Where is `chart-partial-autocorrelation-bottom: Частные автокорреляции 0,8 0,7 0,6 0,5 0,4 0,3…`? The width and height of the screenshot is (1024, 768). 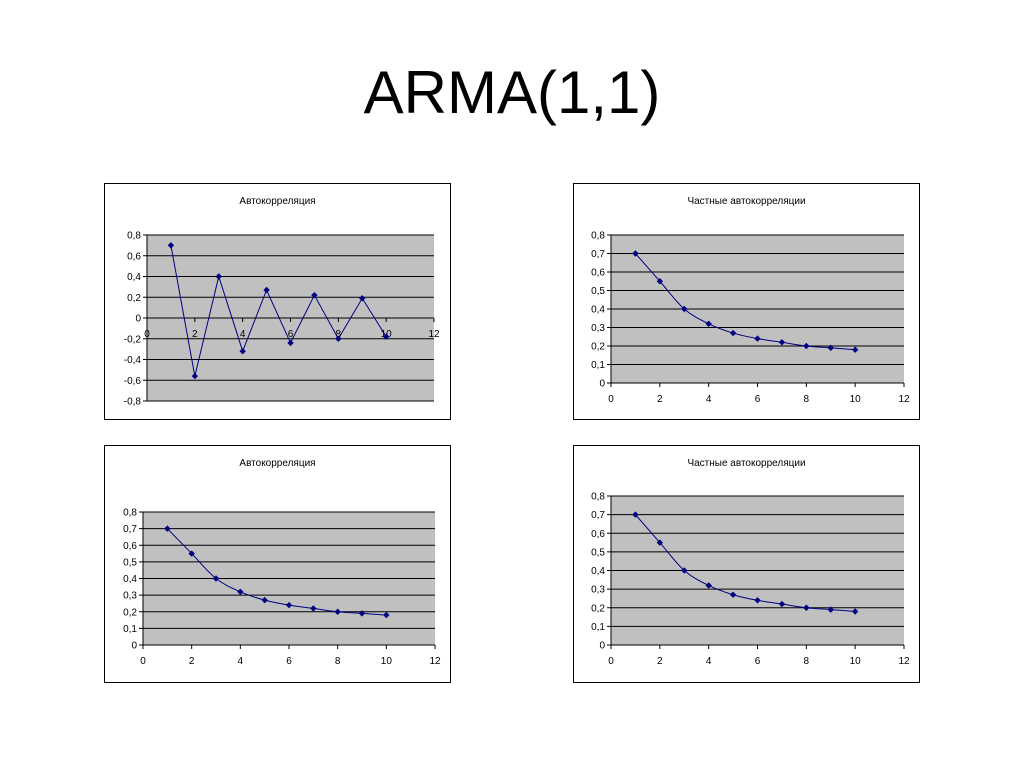 chart-partial-autocorrelation-bottom: Частные автокорреляции 0,8 0,7 0,6 0,5 0,4 0,3… is located at coordinates (746, 564).